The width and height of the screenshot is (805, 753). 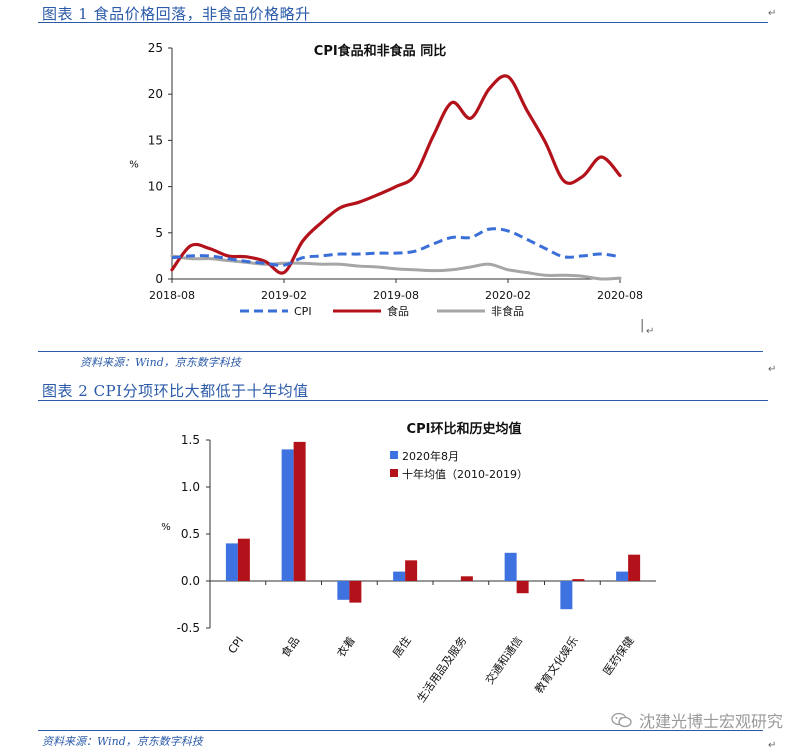 What do you see at coordinates (403, 400) in the screenshot?
I see `figure-2-title-rule` at bounding box center [403, 400].